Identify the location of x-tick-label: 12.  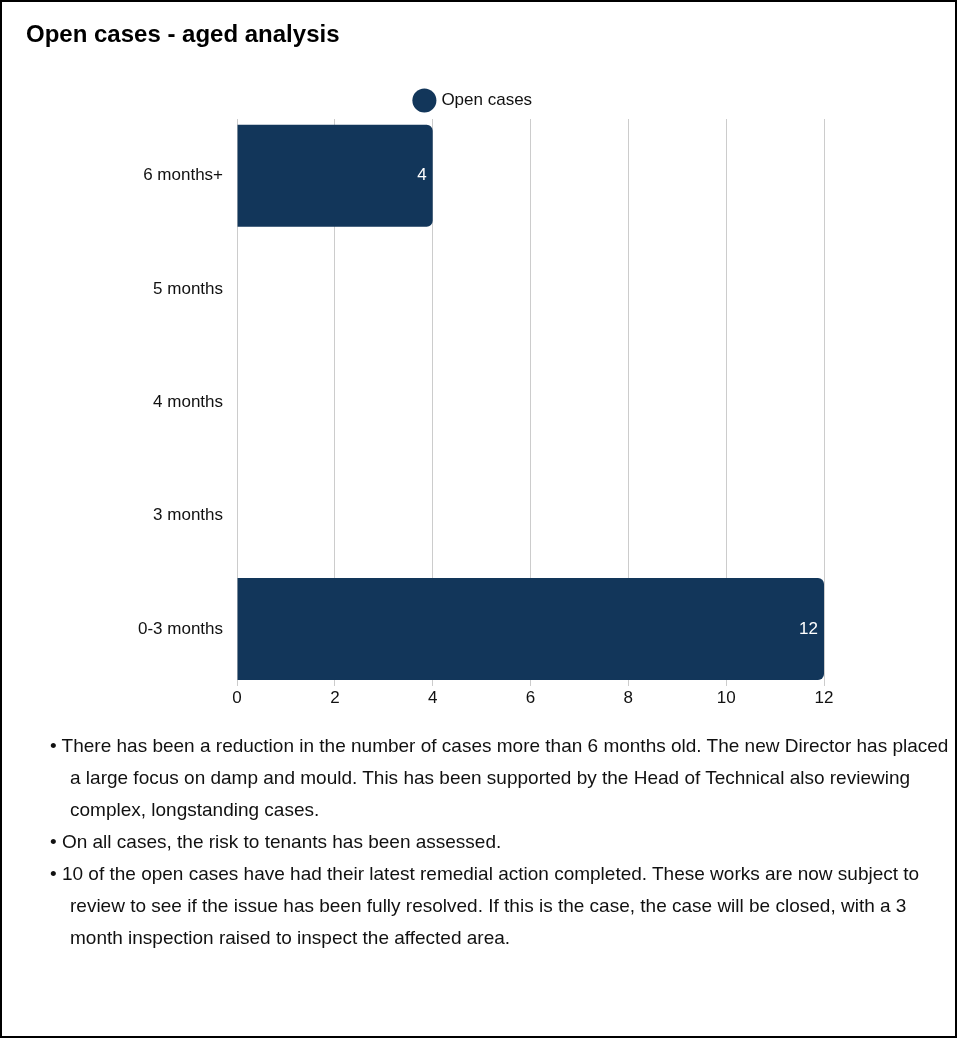
(824, 698).